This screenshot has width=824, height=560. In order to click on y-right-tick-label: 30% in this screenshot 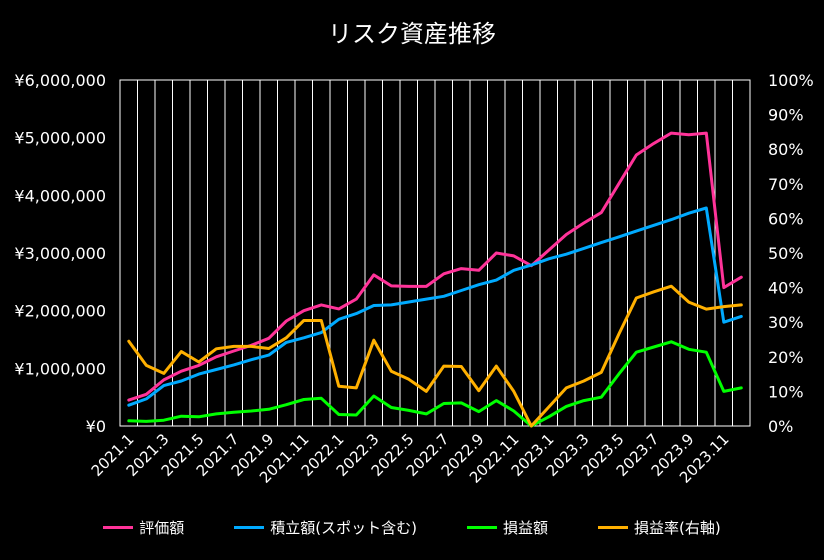, I will do `click(786, 322)`.